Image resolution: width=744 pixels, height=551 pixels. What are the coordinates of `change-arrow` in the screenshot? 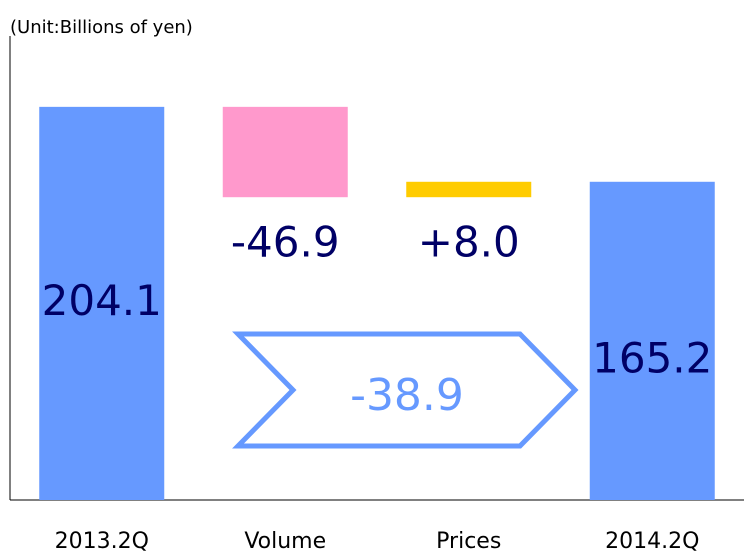 It's located at (405, 390).